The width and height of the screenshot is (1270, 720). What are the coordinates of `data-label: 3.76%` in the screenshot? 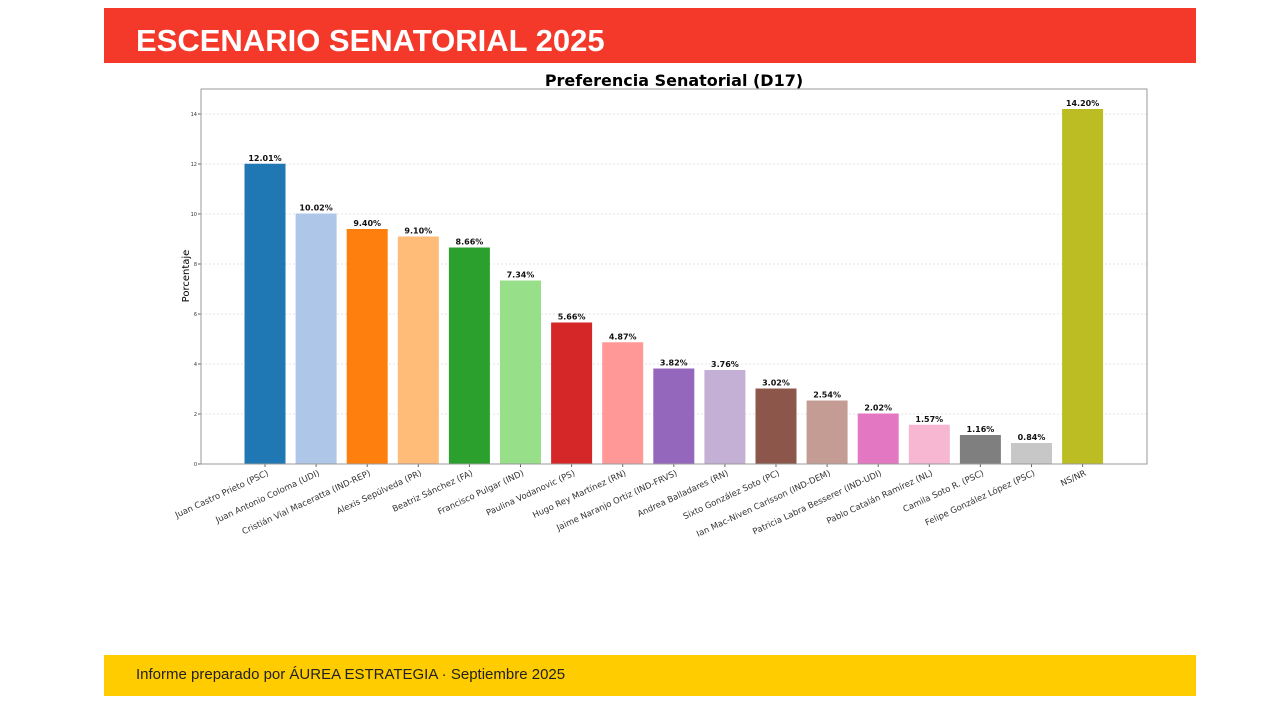 It's located at (725, 364).